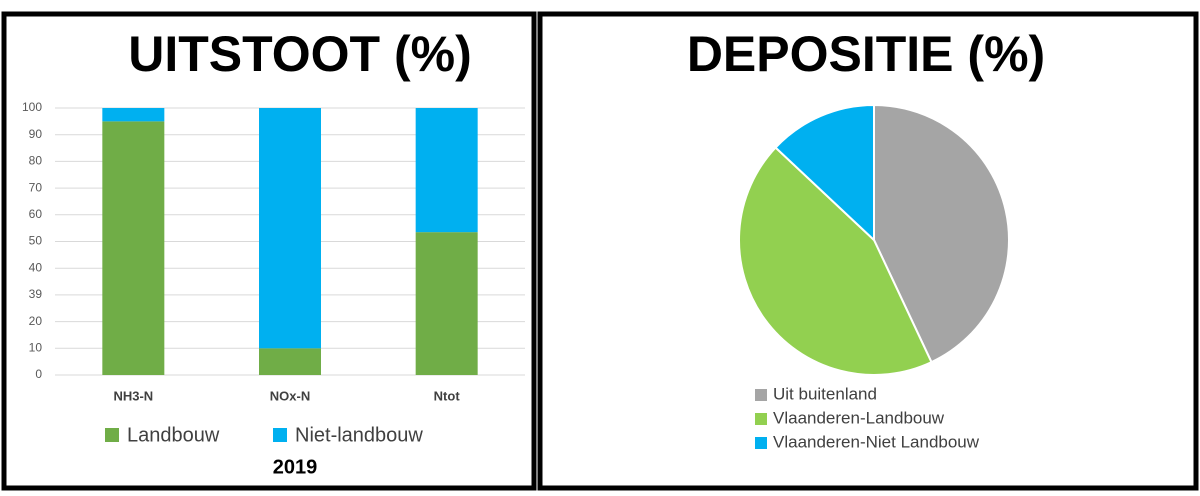  I want to click on legend-label: Uit buitenland, so click(825, 393).